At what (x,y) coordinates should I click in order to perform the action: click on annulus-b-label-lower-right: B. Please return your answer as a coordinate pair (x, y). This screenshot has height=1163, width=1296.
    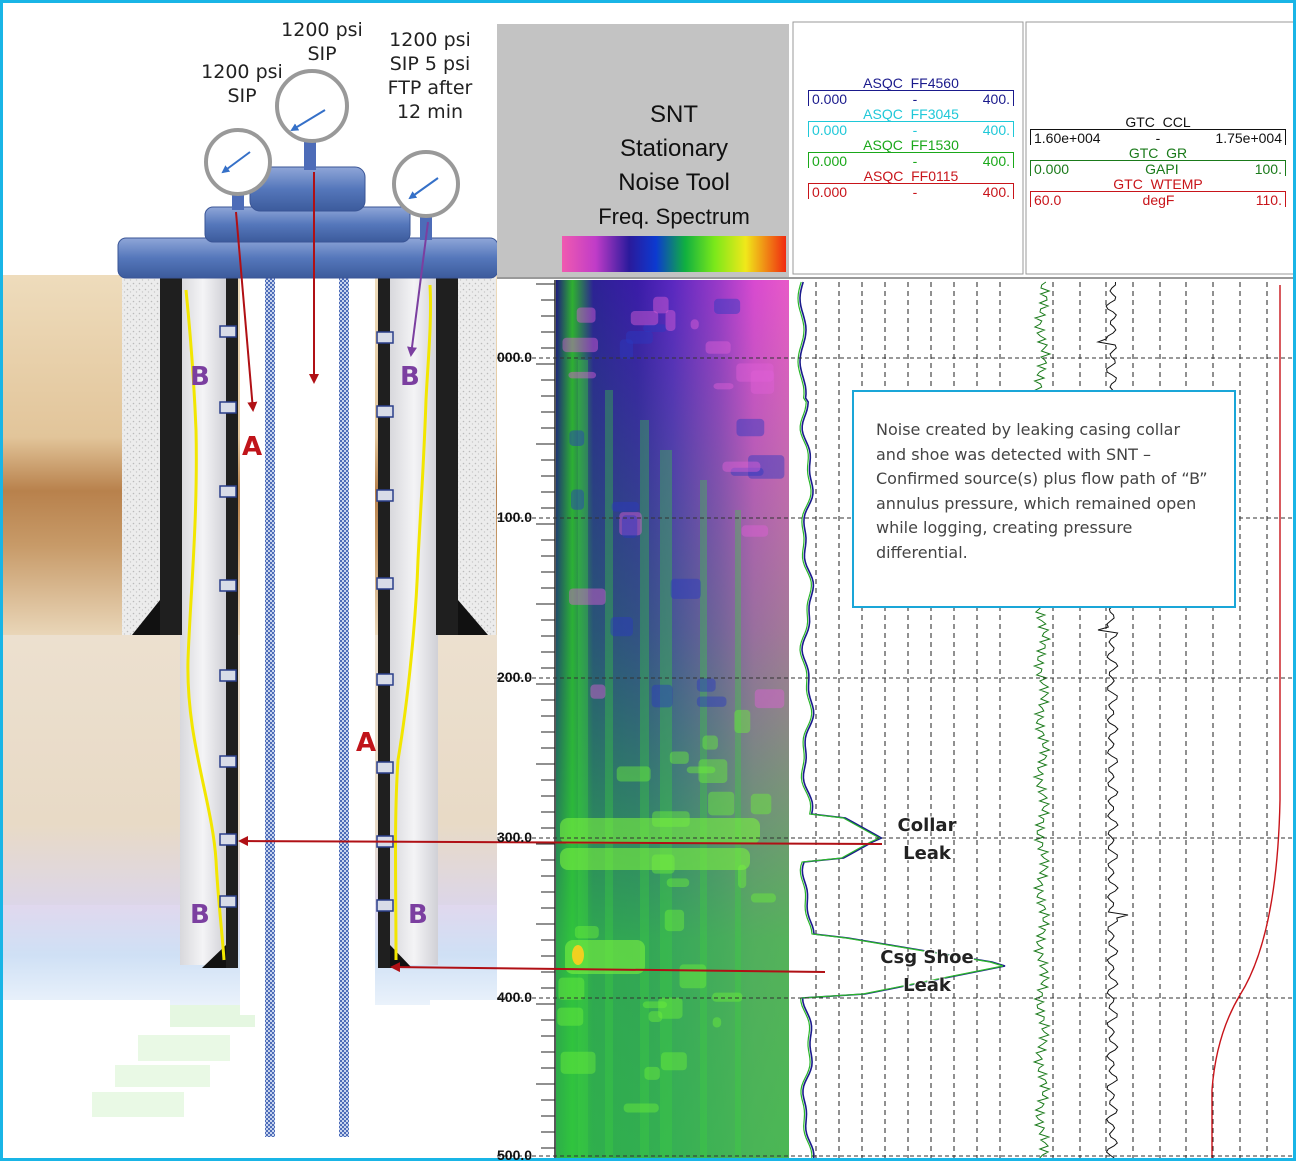
    Looking at the image, I should click on (418, 915).